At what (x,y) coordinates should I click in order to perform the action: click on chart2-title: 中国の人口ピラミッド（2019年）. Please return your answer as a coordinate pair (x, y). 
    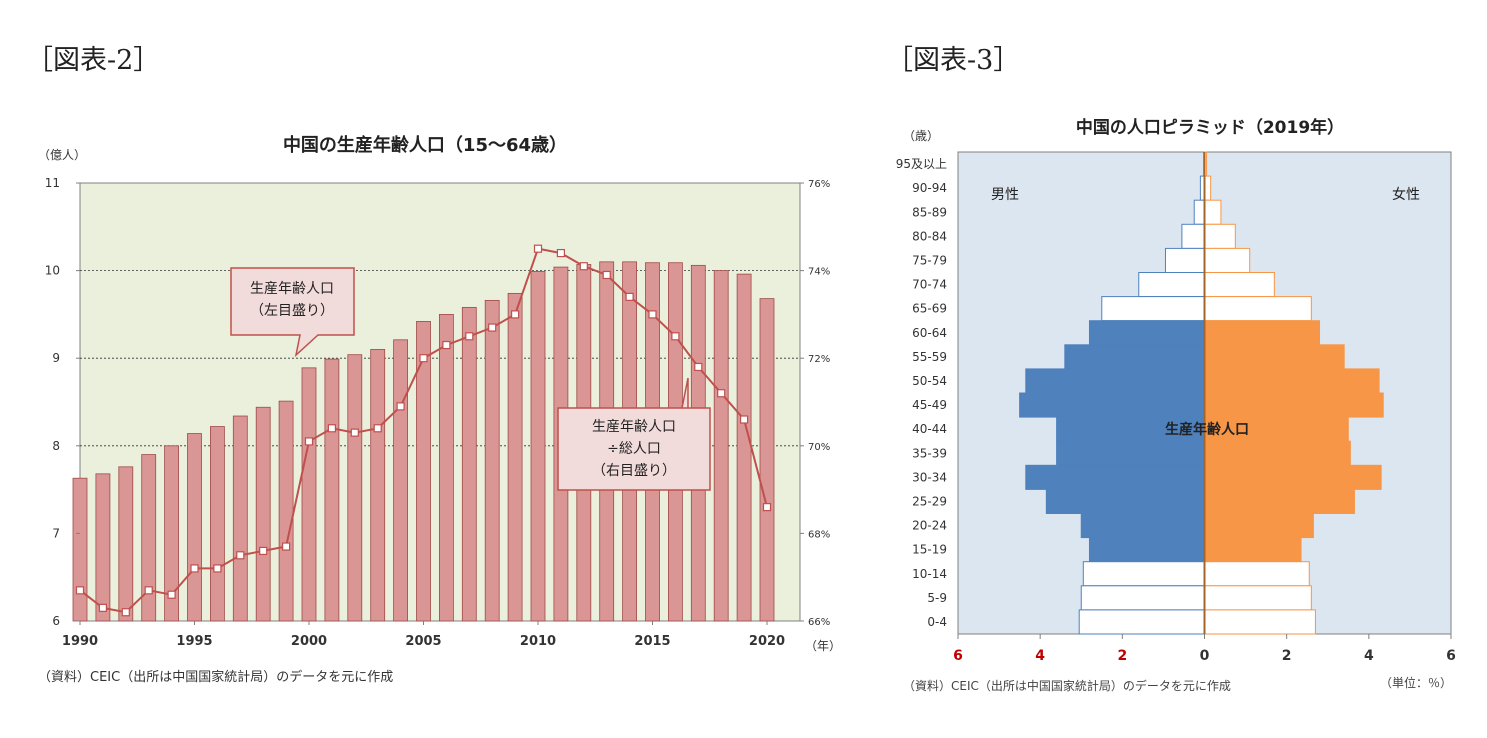
    Looking at the image, I should click on (1210, 127).